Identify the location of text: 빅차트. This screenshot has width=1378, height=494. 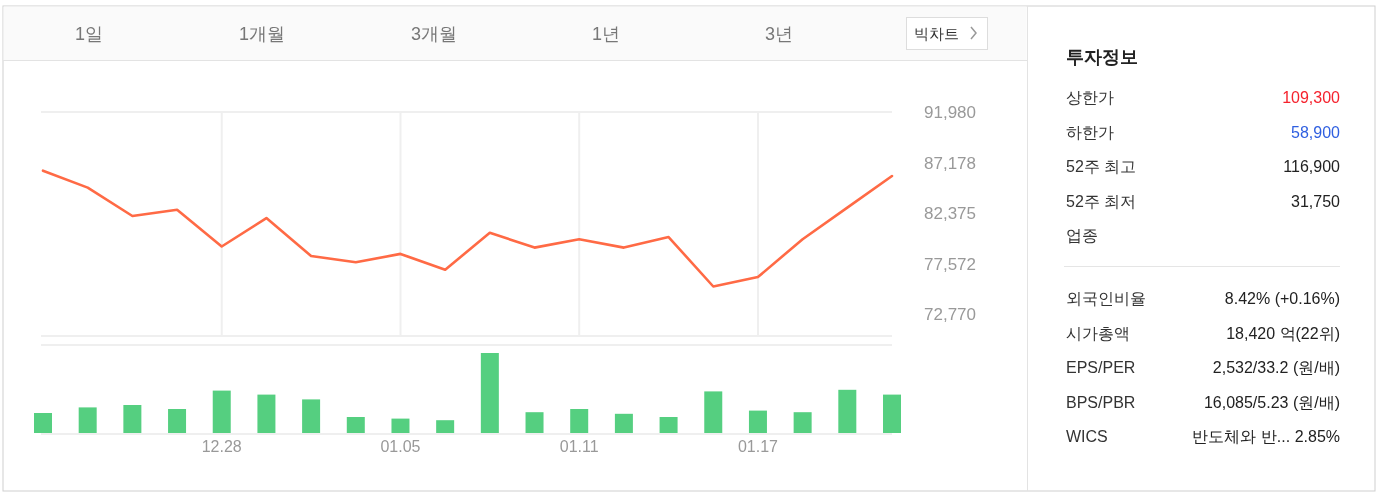
(936, 33).